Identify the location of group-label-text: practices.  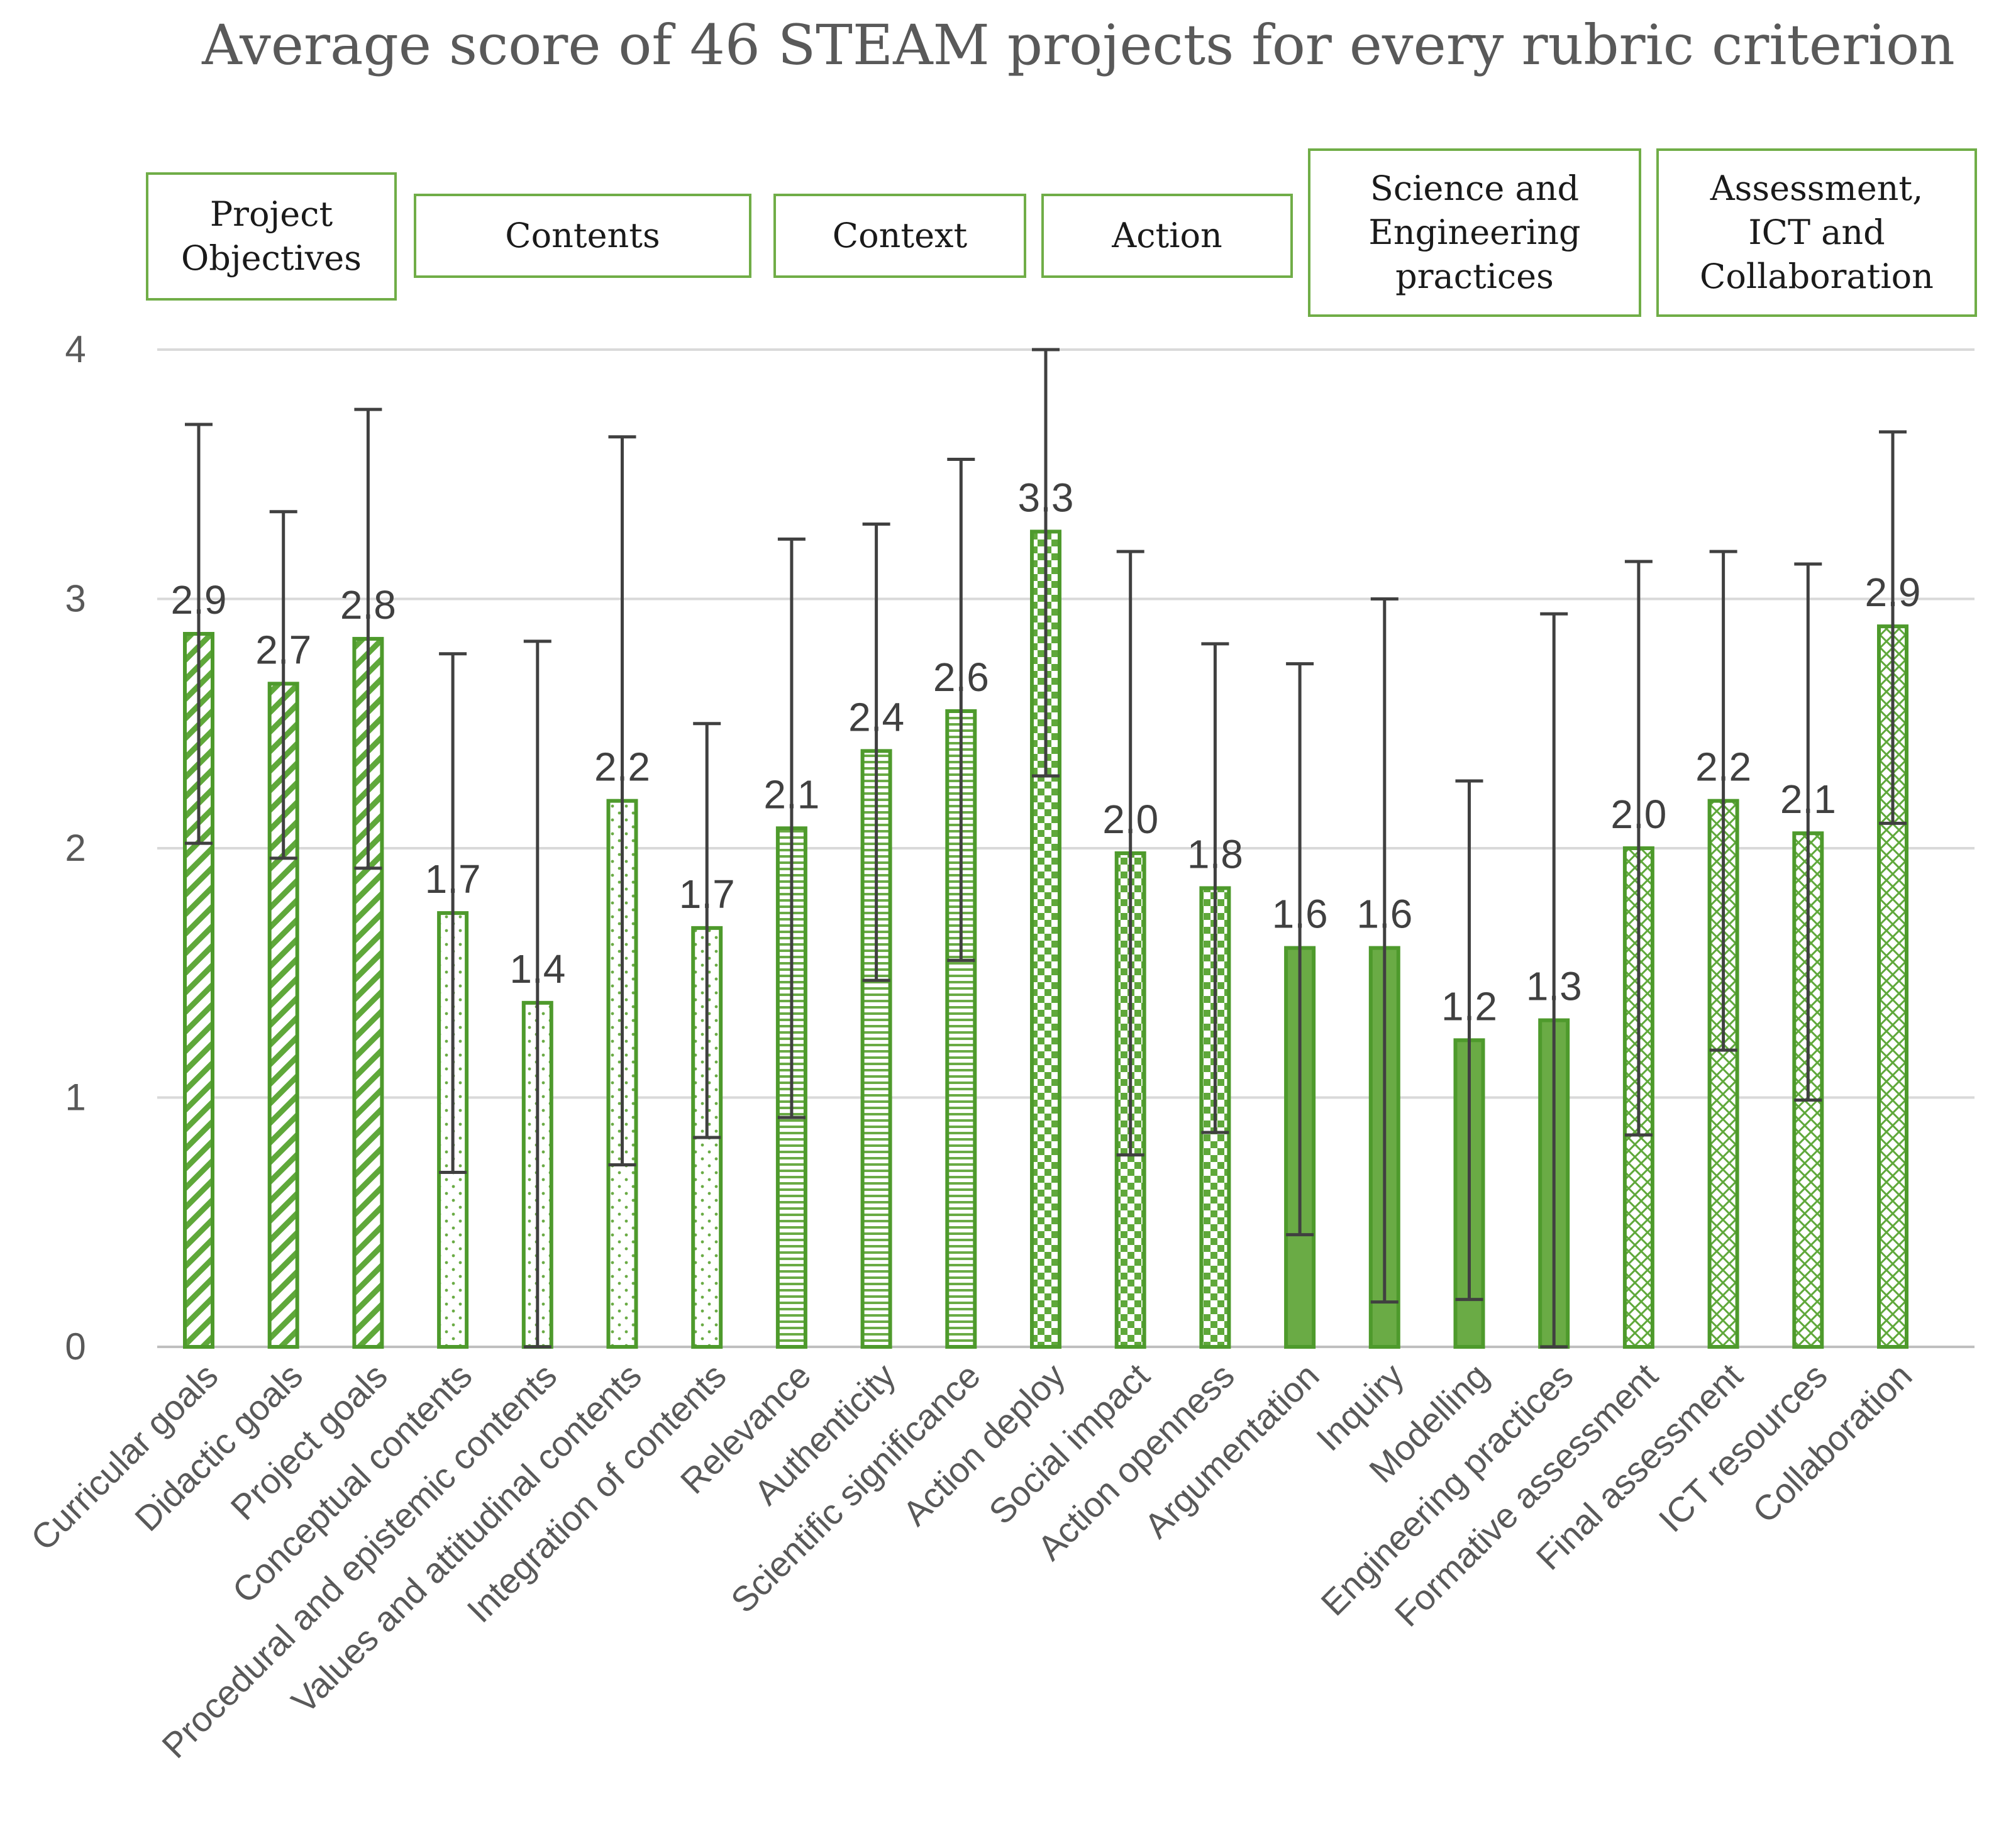
(1474, 276).